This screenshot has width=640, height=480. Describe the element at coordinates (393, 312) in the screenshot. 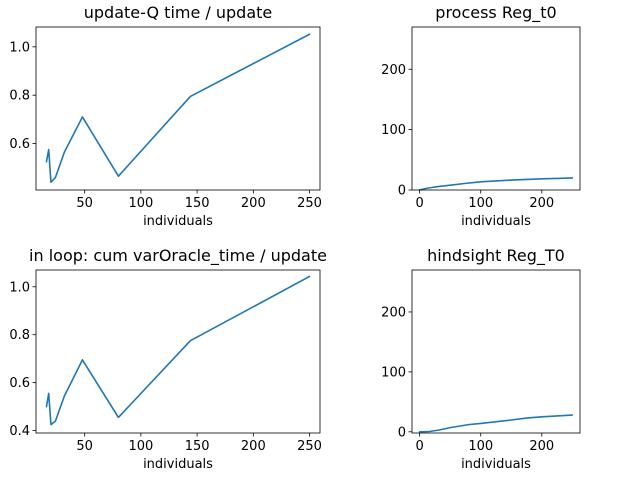

I see `y-tick-label-4: 200` at that location.